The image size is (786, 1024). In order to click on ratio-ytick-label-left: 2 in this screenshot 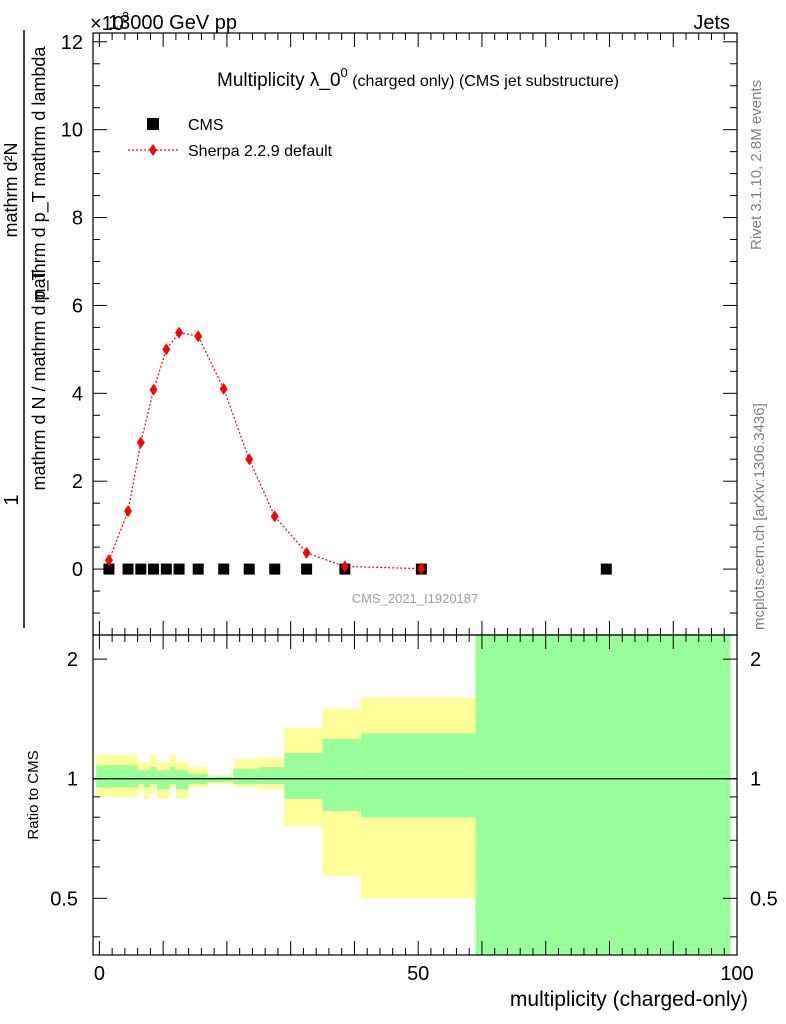, I will do `click(72, 660)`.